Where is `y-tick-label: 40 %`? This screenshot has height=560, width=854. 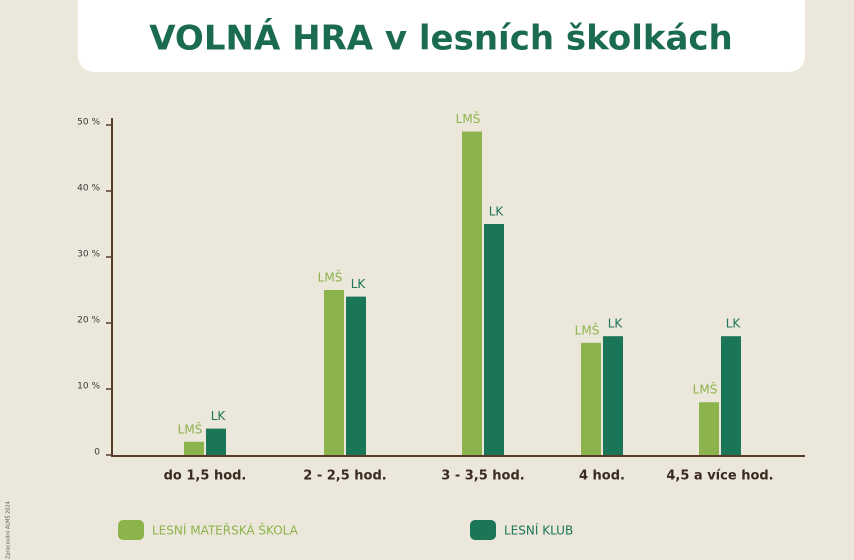 y-tick-label: 40 % is located at coordinates (88, 189).